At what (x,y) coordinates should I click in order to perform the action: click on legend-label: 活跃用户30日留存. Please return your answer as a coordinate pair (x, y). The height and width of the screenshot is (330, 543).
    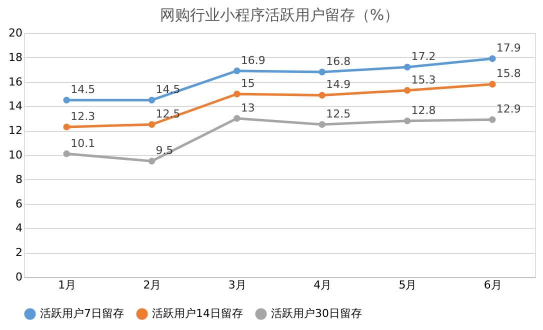
    Looking at the image, I should click on (316, 313).